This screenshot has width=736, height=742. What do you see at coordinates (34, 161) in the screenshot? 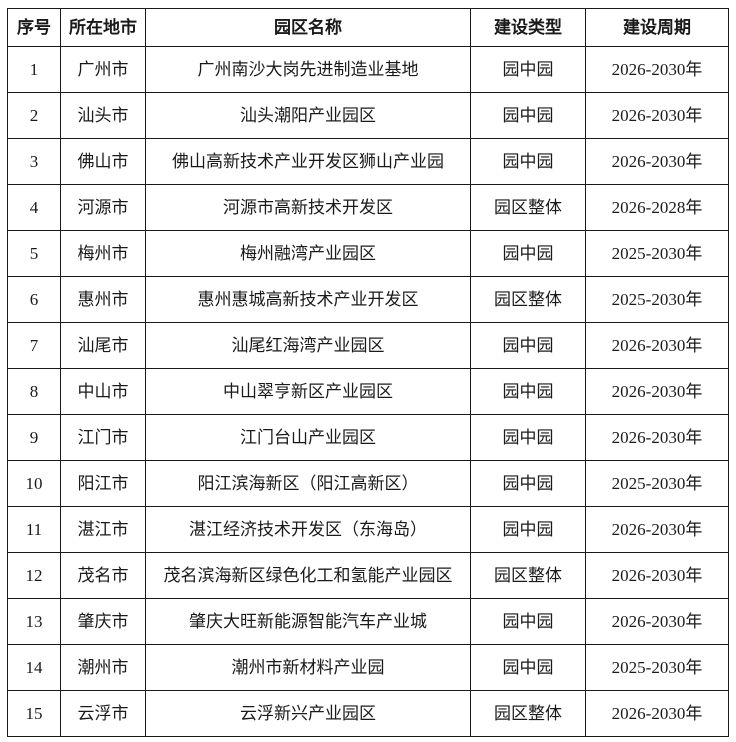
I see `table-cell: 3` at bounding box center [34, 161].